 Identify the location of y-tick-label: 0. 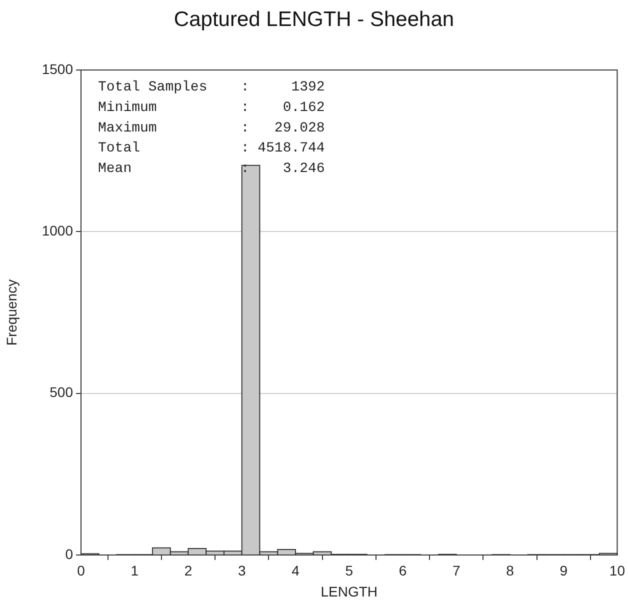
(69, 554).